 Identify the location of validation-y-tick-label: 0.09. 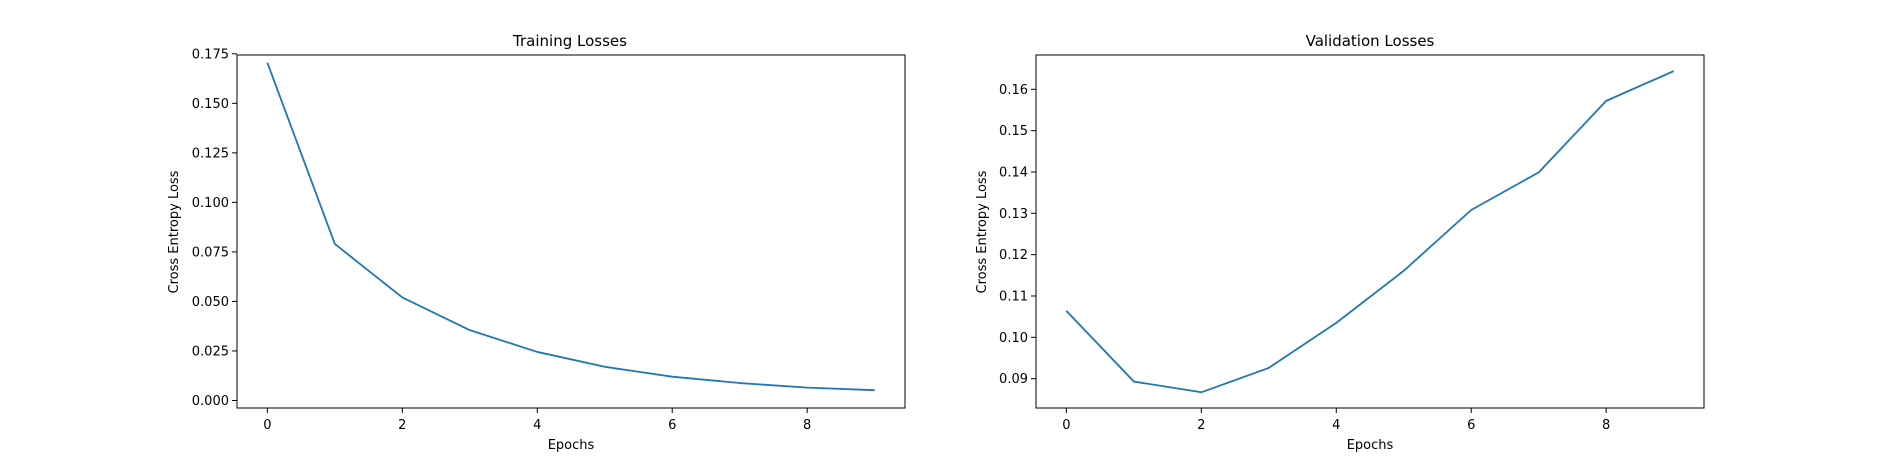
(1013, 379).